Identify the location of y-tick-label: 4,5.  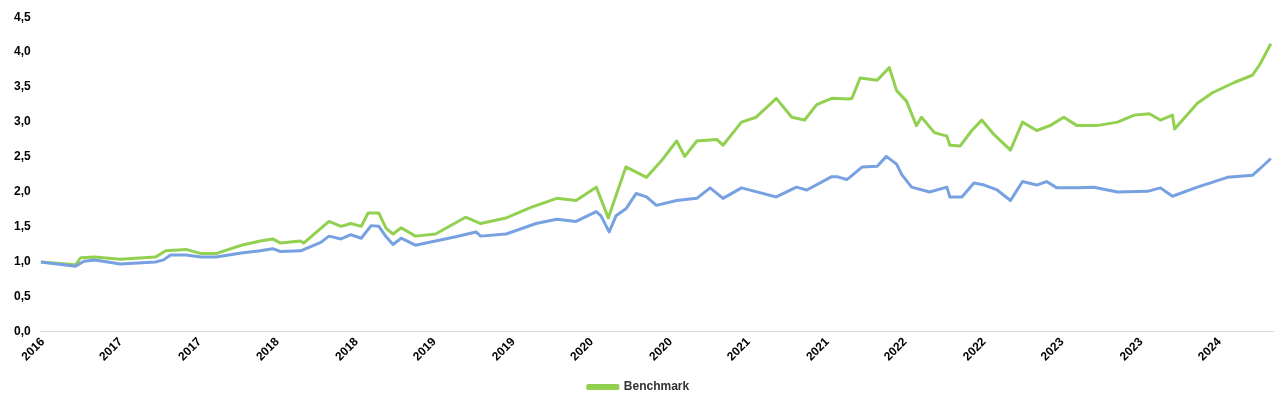
(22, 16).